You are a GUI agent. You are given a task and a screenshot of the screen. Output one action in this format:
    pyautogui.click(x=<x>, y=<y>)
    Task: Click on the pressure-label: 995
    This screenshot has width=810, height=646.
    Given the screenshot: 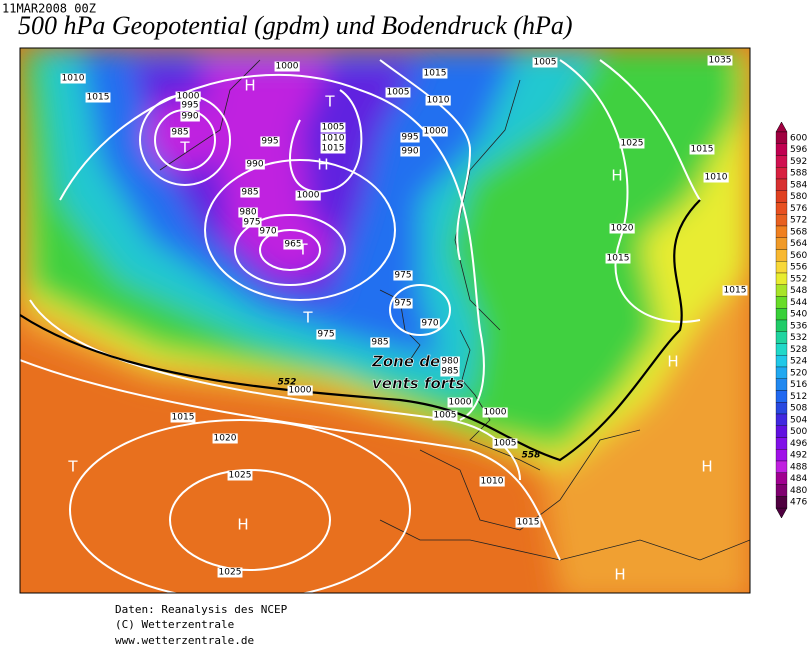 What is the action you would take?
    pyautogui.click(x=409, y=138)
    